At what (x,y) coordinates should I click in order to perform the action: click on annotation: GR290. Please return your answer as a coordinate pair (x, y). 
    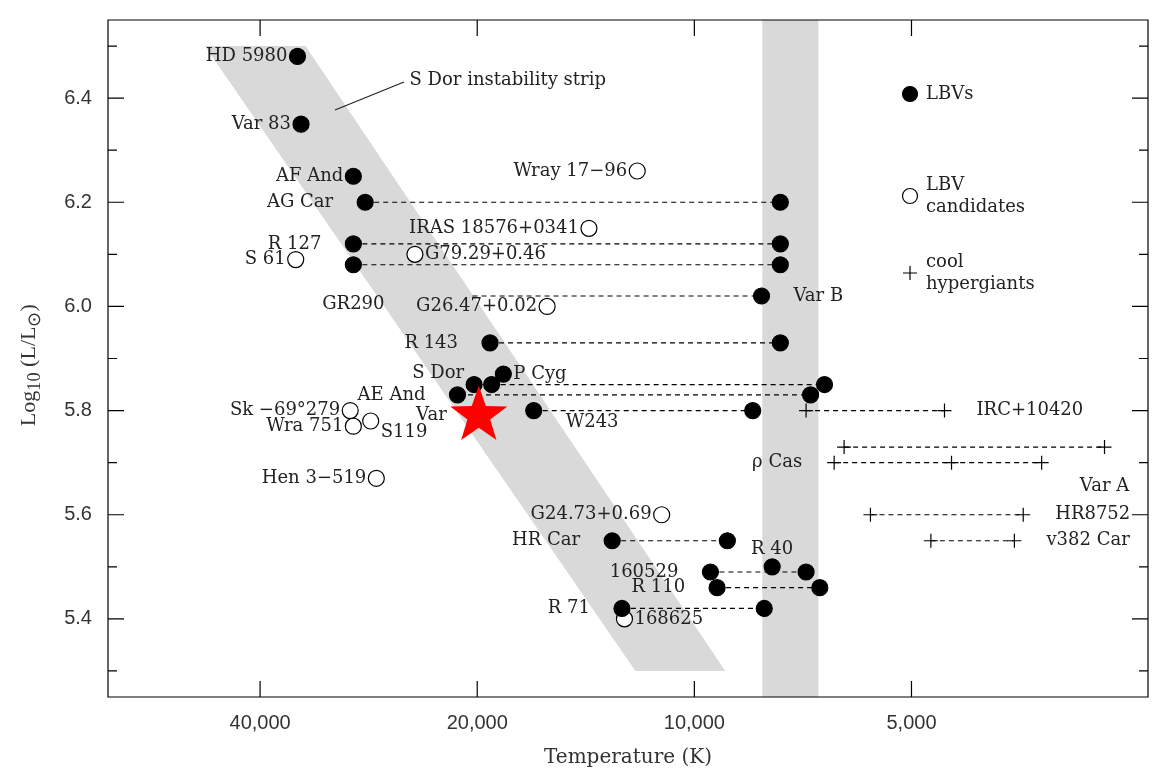
    Looking at the image, I should click on (353, 302).